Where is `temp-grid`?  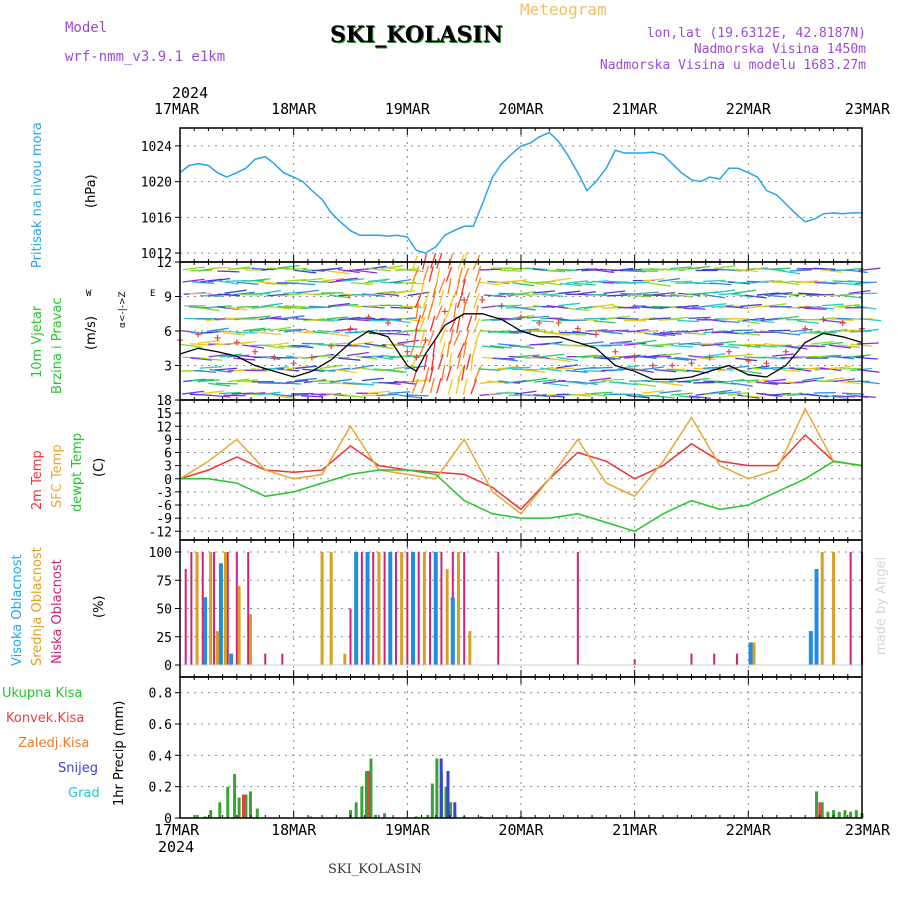 temp-grid is located at coordinates (521, 470).